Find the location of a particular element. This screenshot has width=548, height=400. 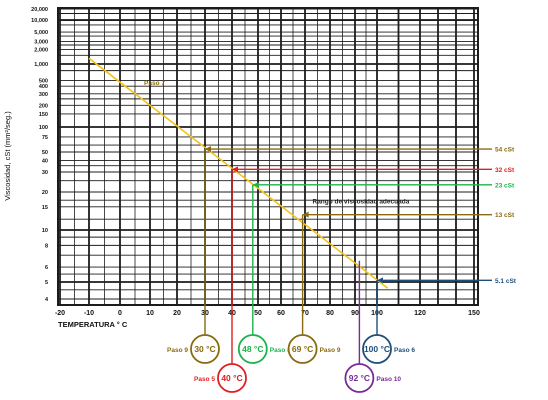

x-tick-label: 80 is located at coordinates (330, 313).